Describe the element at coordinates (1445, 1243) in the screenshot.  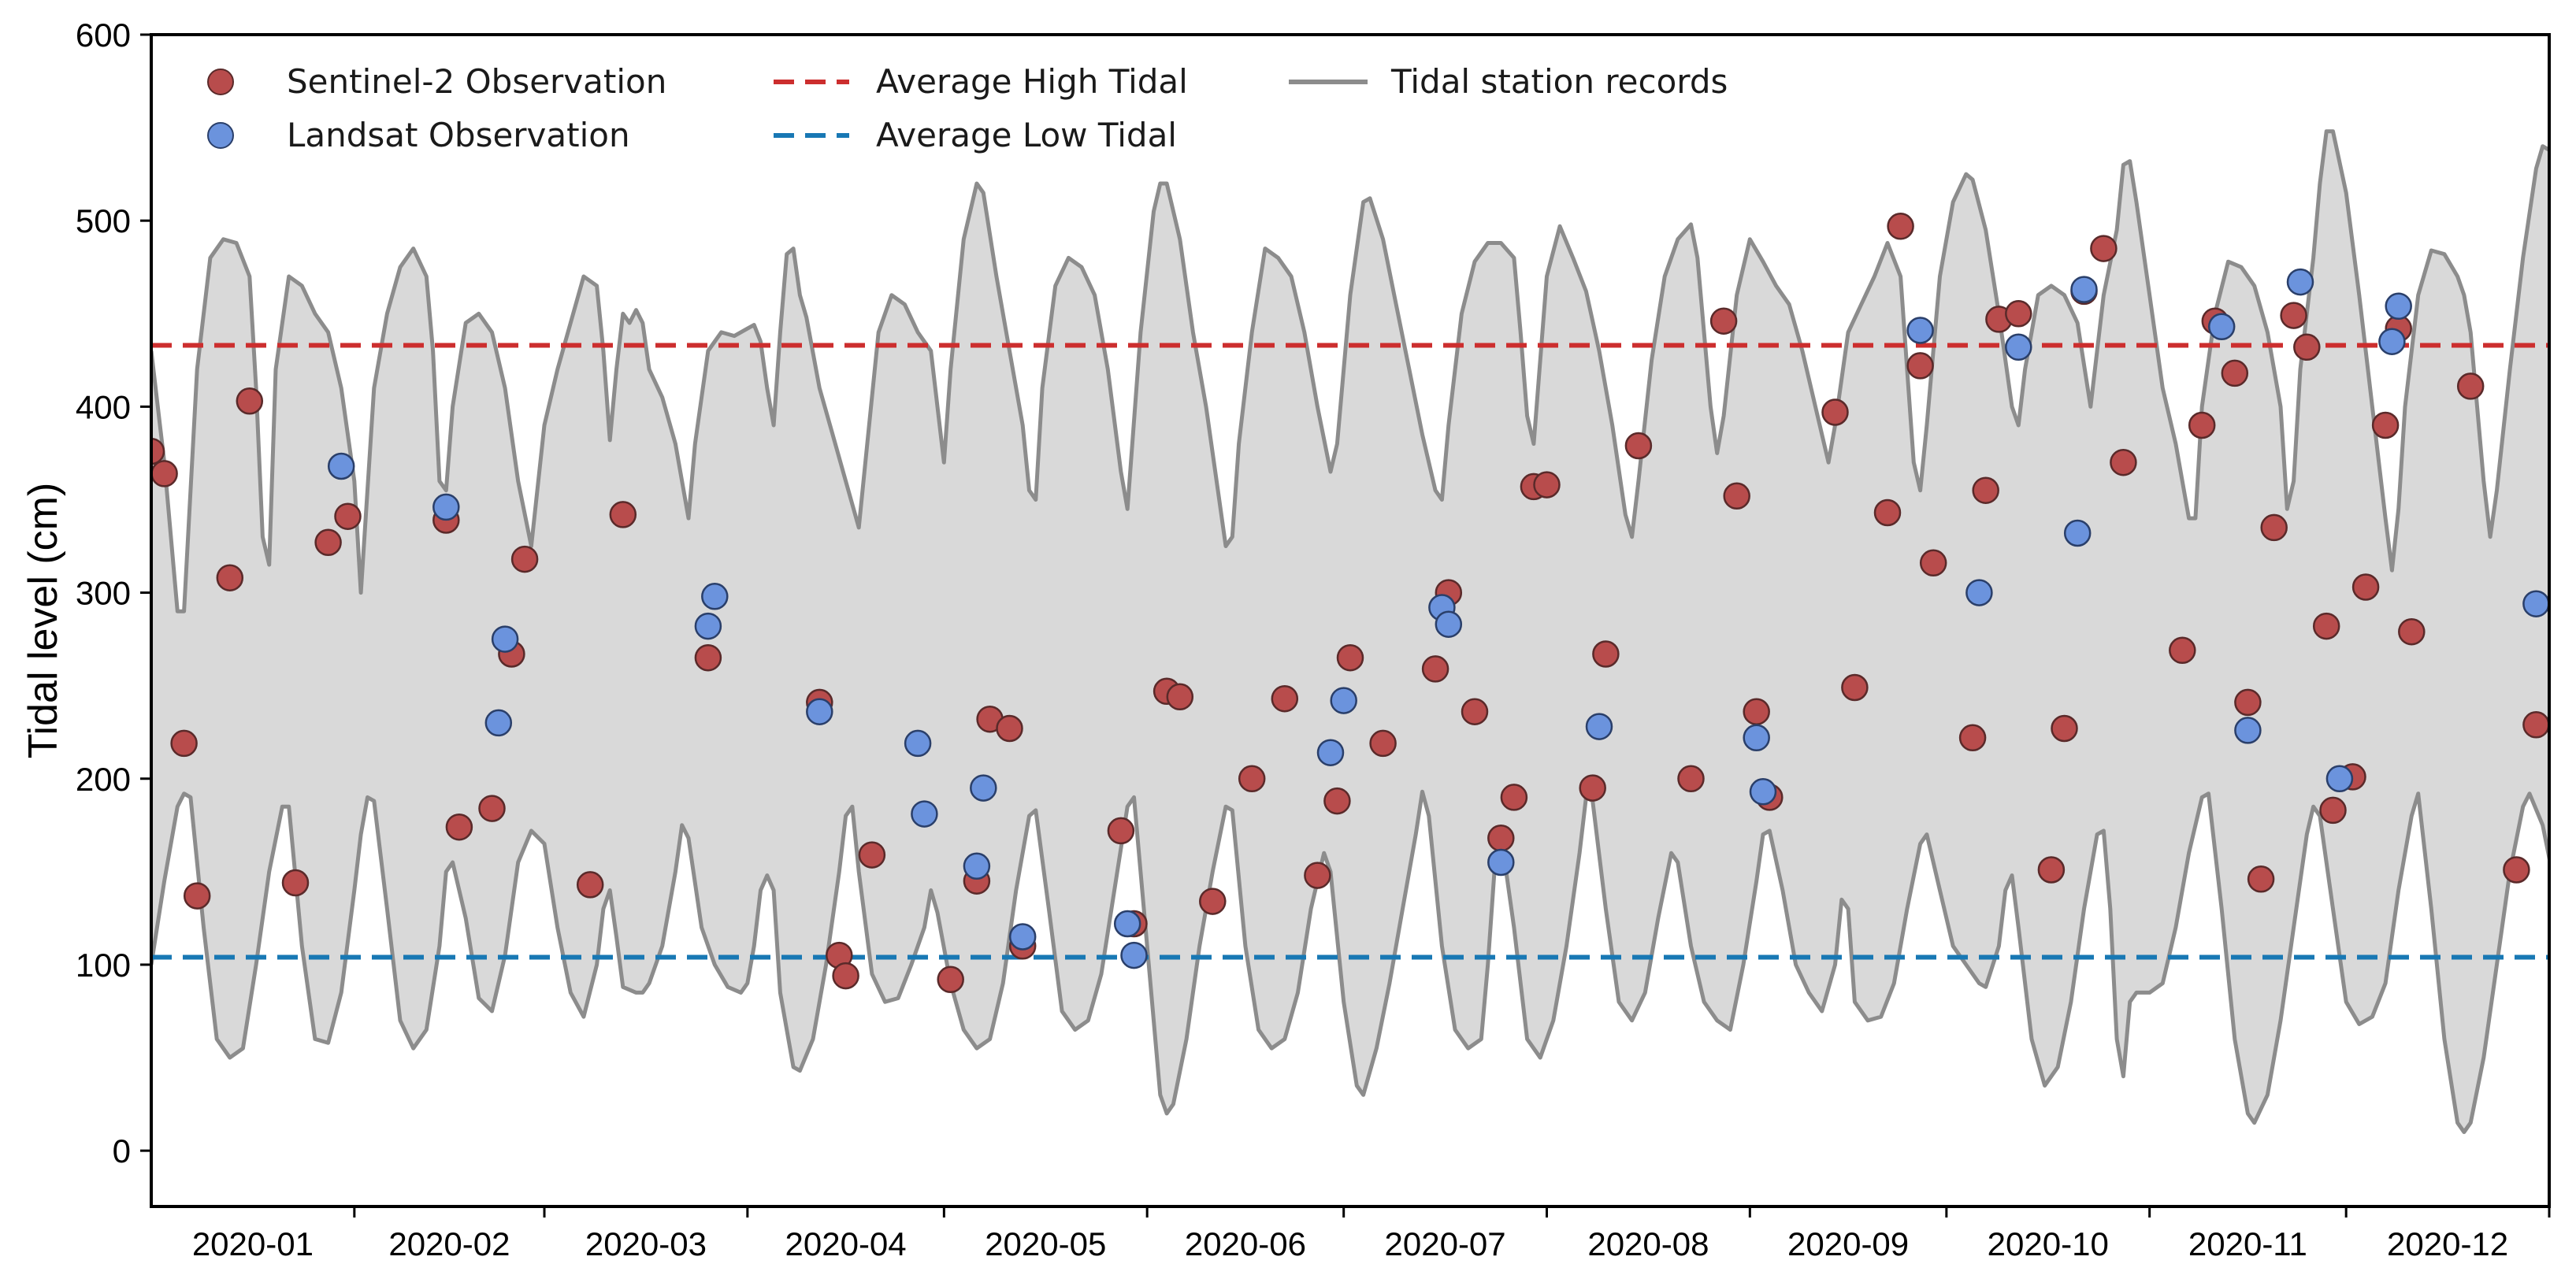
I see `x-tick-label: 2020-07` at that location.